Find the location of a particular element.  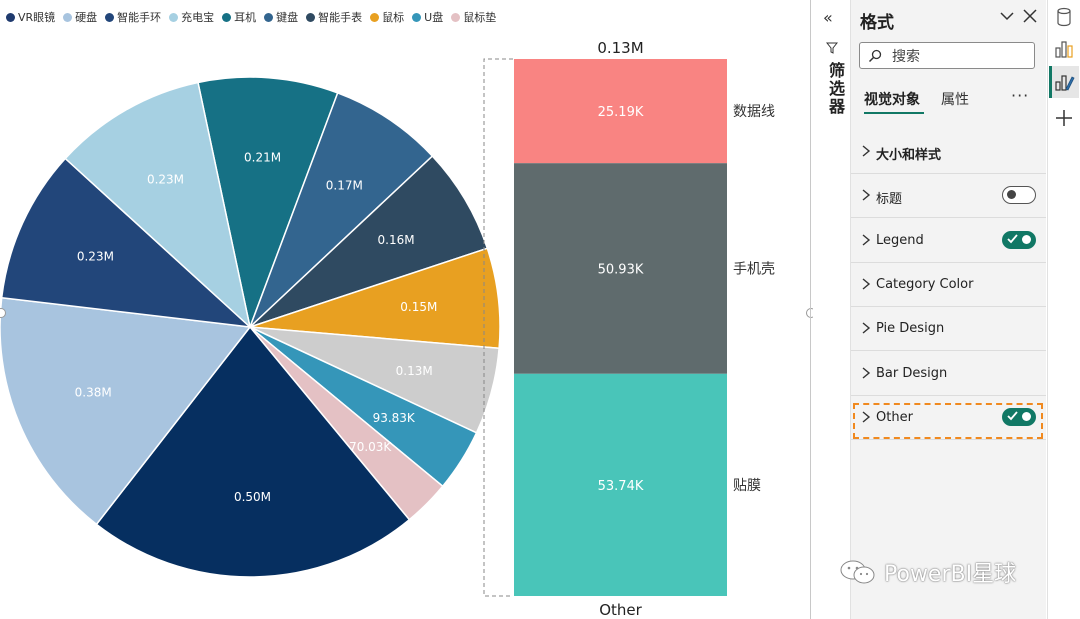

bar-axis-label: Other is located at coordinates (620, 610).